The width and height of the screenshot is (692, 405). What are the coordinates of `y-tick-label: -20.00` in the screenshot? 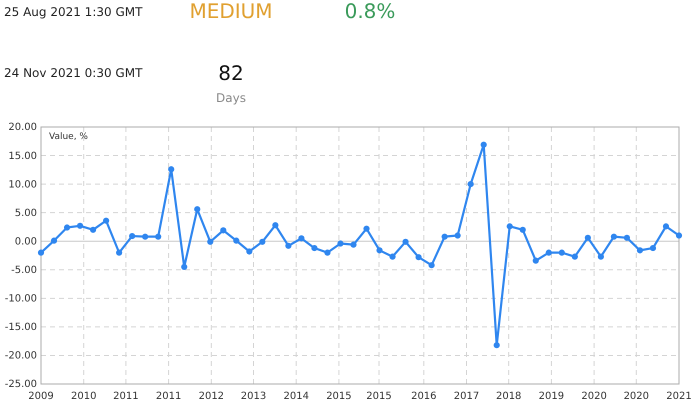 It's located at (20, 356).